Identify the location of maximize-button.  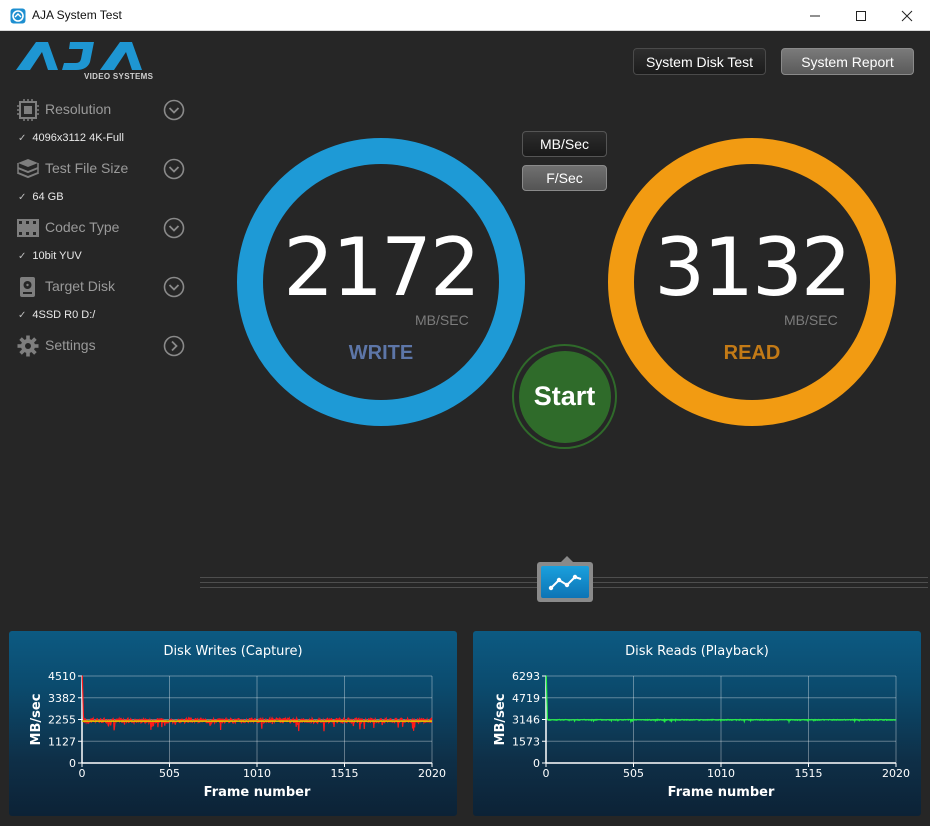
(861, 15).